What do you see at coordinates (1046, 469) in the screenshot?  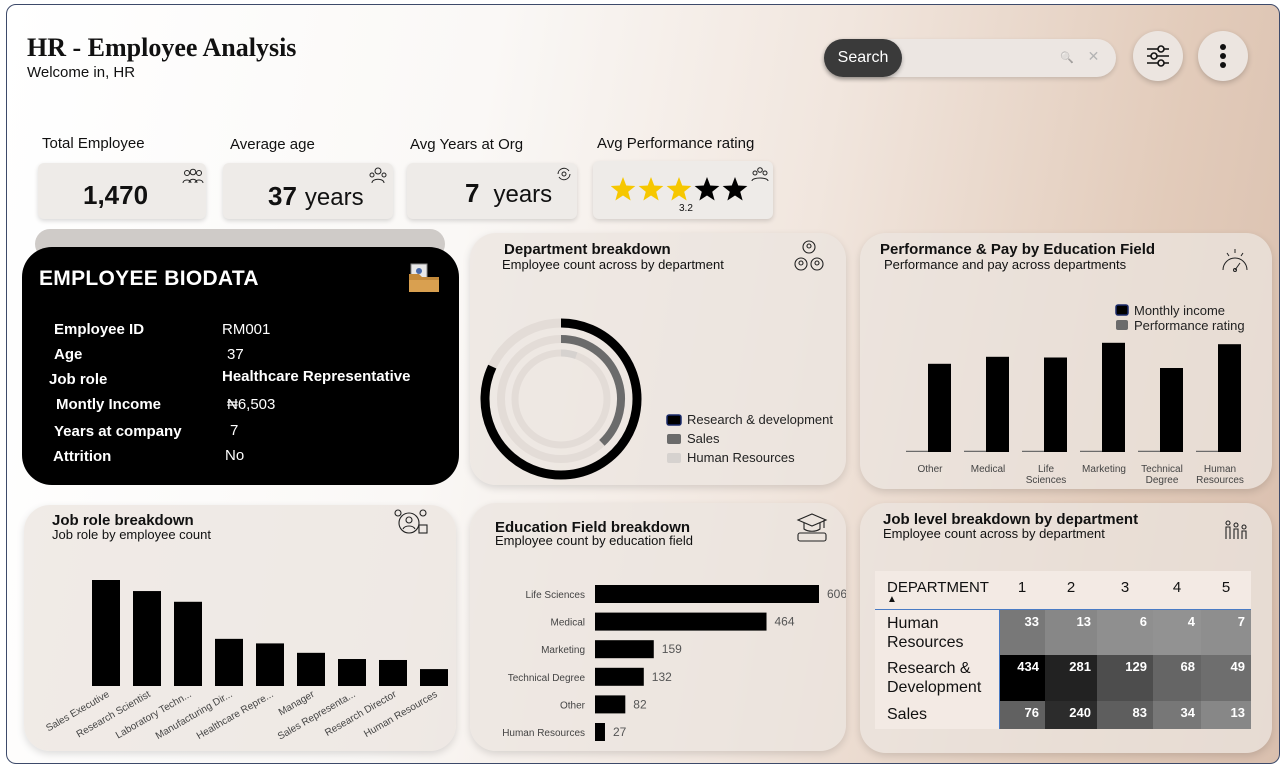 I see `perf-axis-label-3: Life` at bounding box center [1046, 469].